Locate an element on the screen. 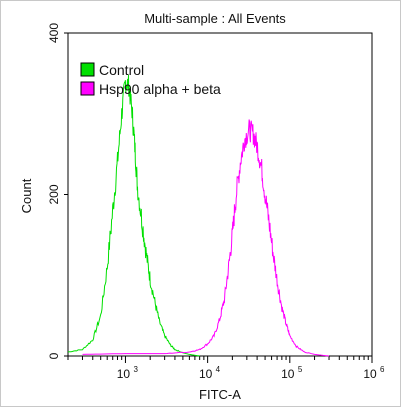 Image resolution: width=401 pixels, height=407 pixels. y-axis-label: Count is located at coordinates (26, 195).